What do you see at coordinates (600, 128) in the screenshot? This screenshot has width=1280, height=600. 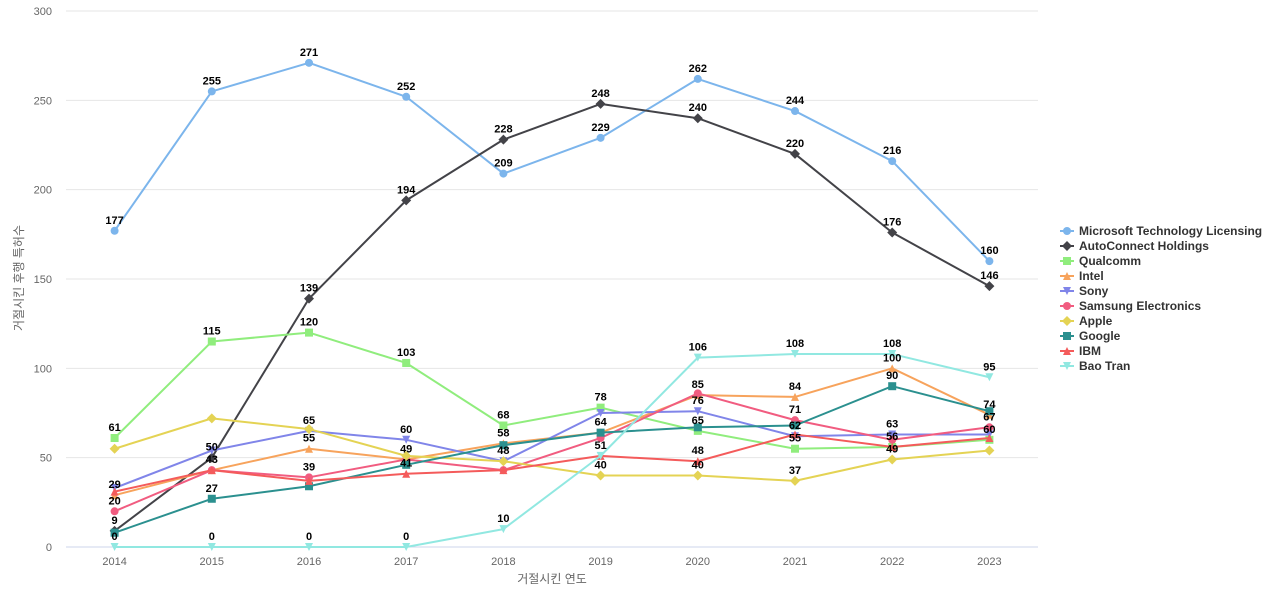 I see `data-label: 229` at bounding box center [600, 128].